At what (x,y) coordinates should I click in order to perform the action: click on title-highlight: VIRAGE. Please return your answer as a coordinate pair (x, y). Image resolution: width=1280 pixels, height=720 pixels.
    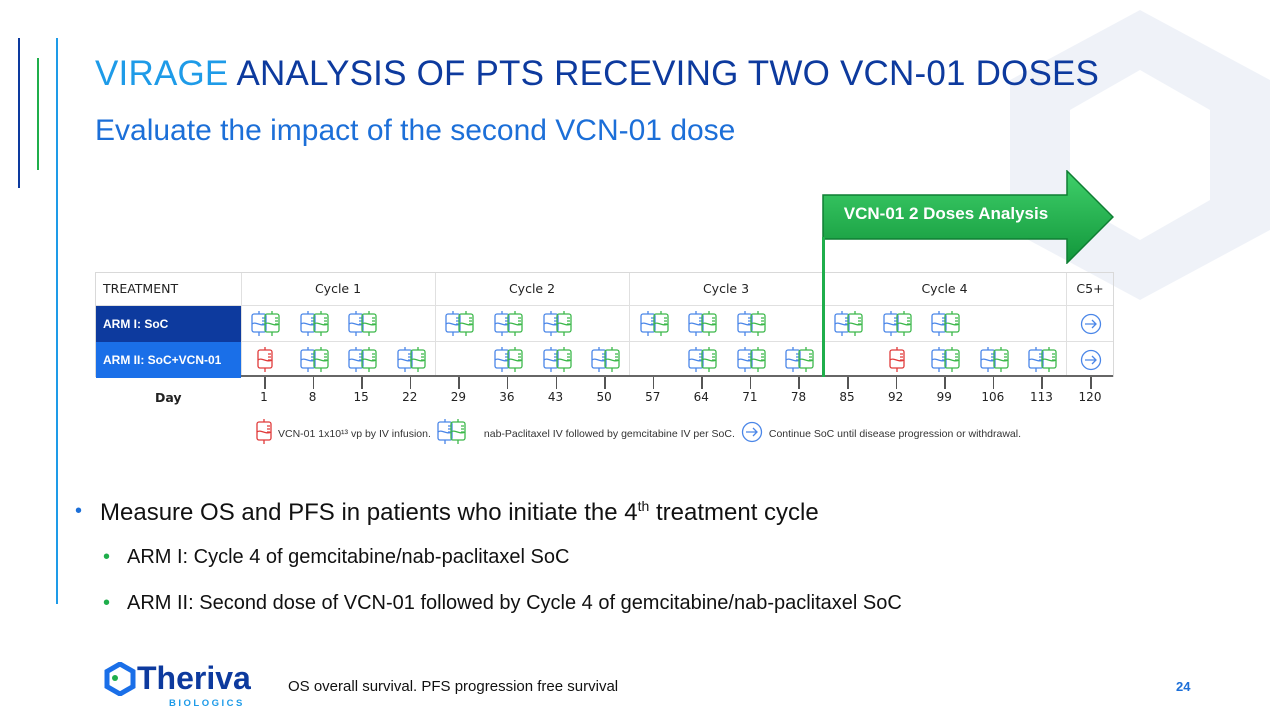
    Looking at the image, I should click on (162, 73).